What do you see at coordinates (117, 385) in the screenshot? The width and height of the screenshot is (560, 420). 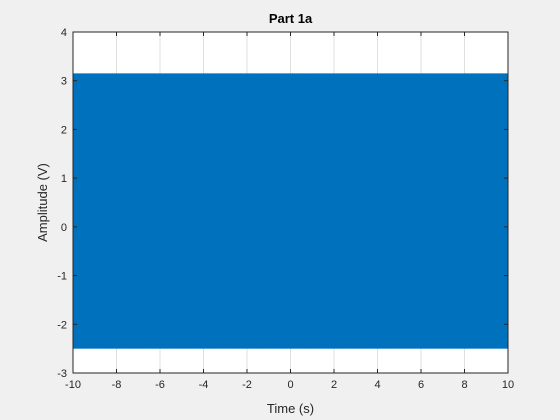 I see `x-tick-label: -8` at bounding box center [117, 385].